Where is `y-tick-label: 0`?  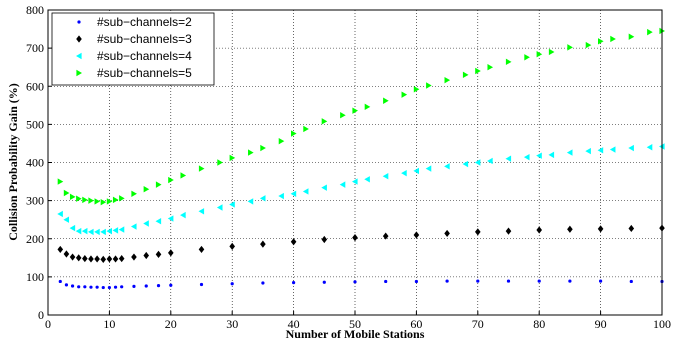
y-tick-label: 0 is located at coordinates (41, 315).